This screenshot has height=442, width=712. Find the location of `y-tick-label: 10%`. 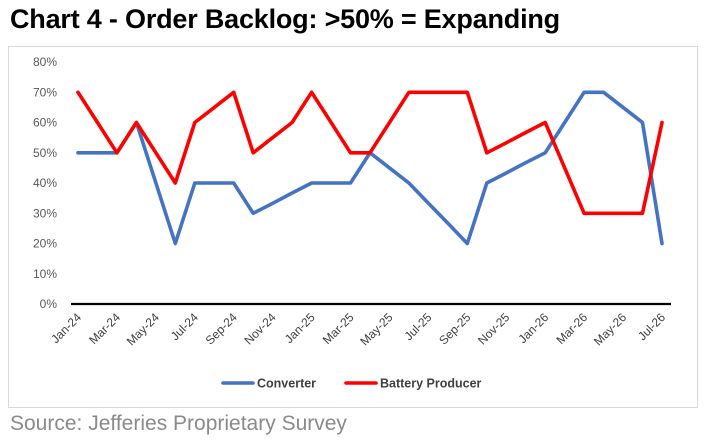

y-tick-label: 10% is located at coordinates (45, 274).